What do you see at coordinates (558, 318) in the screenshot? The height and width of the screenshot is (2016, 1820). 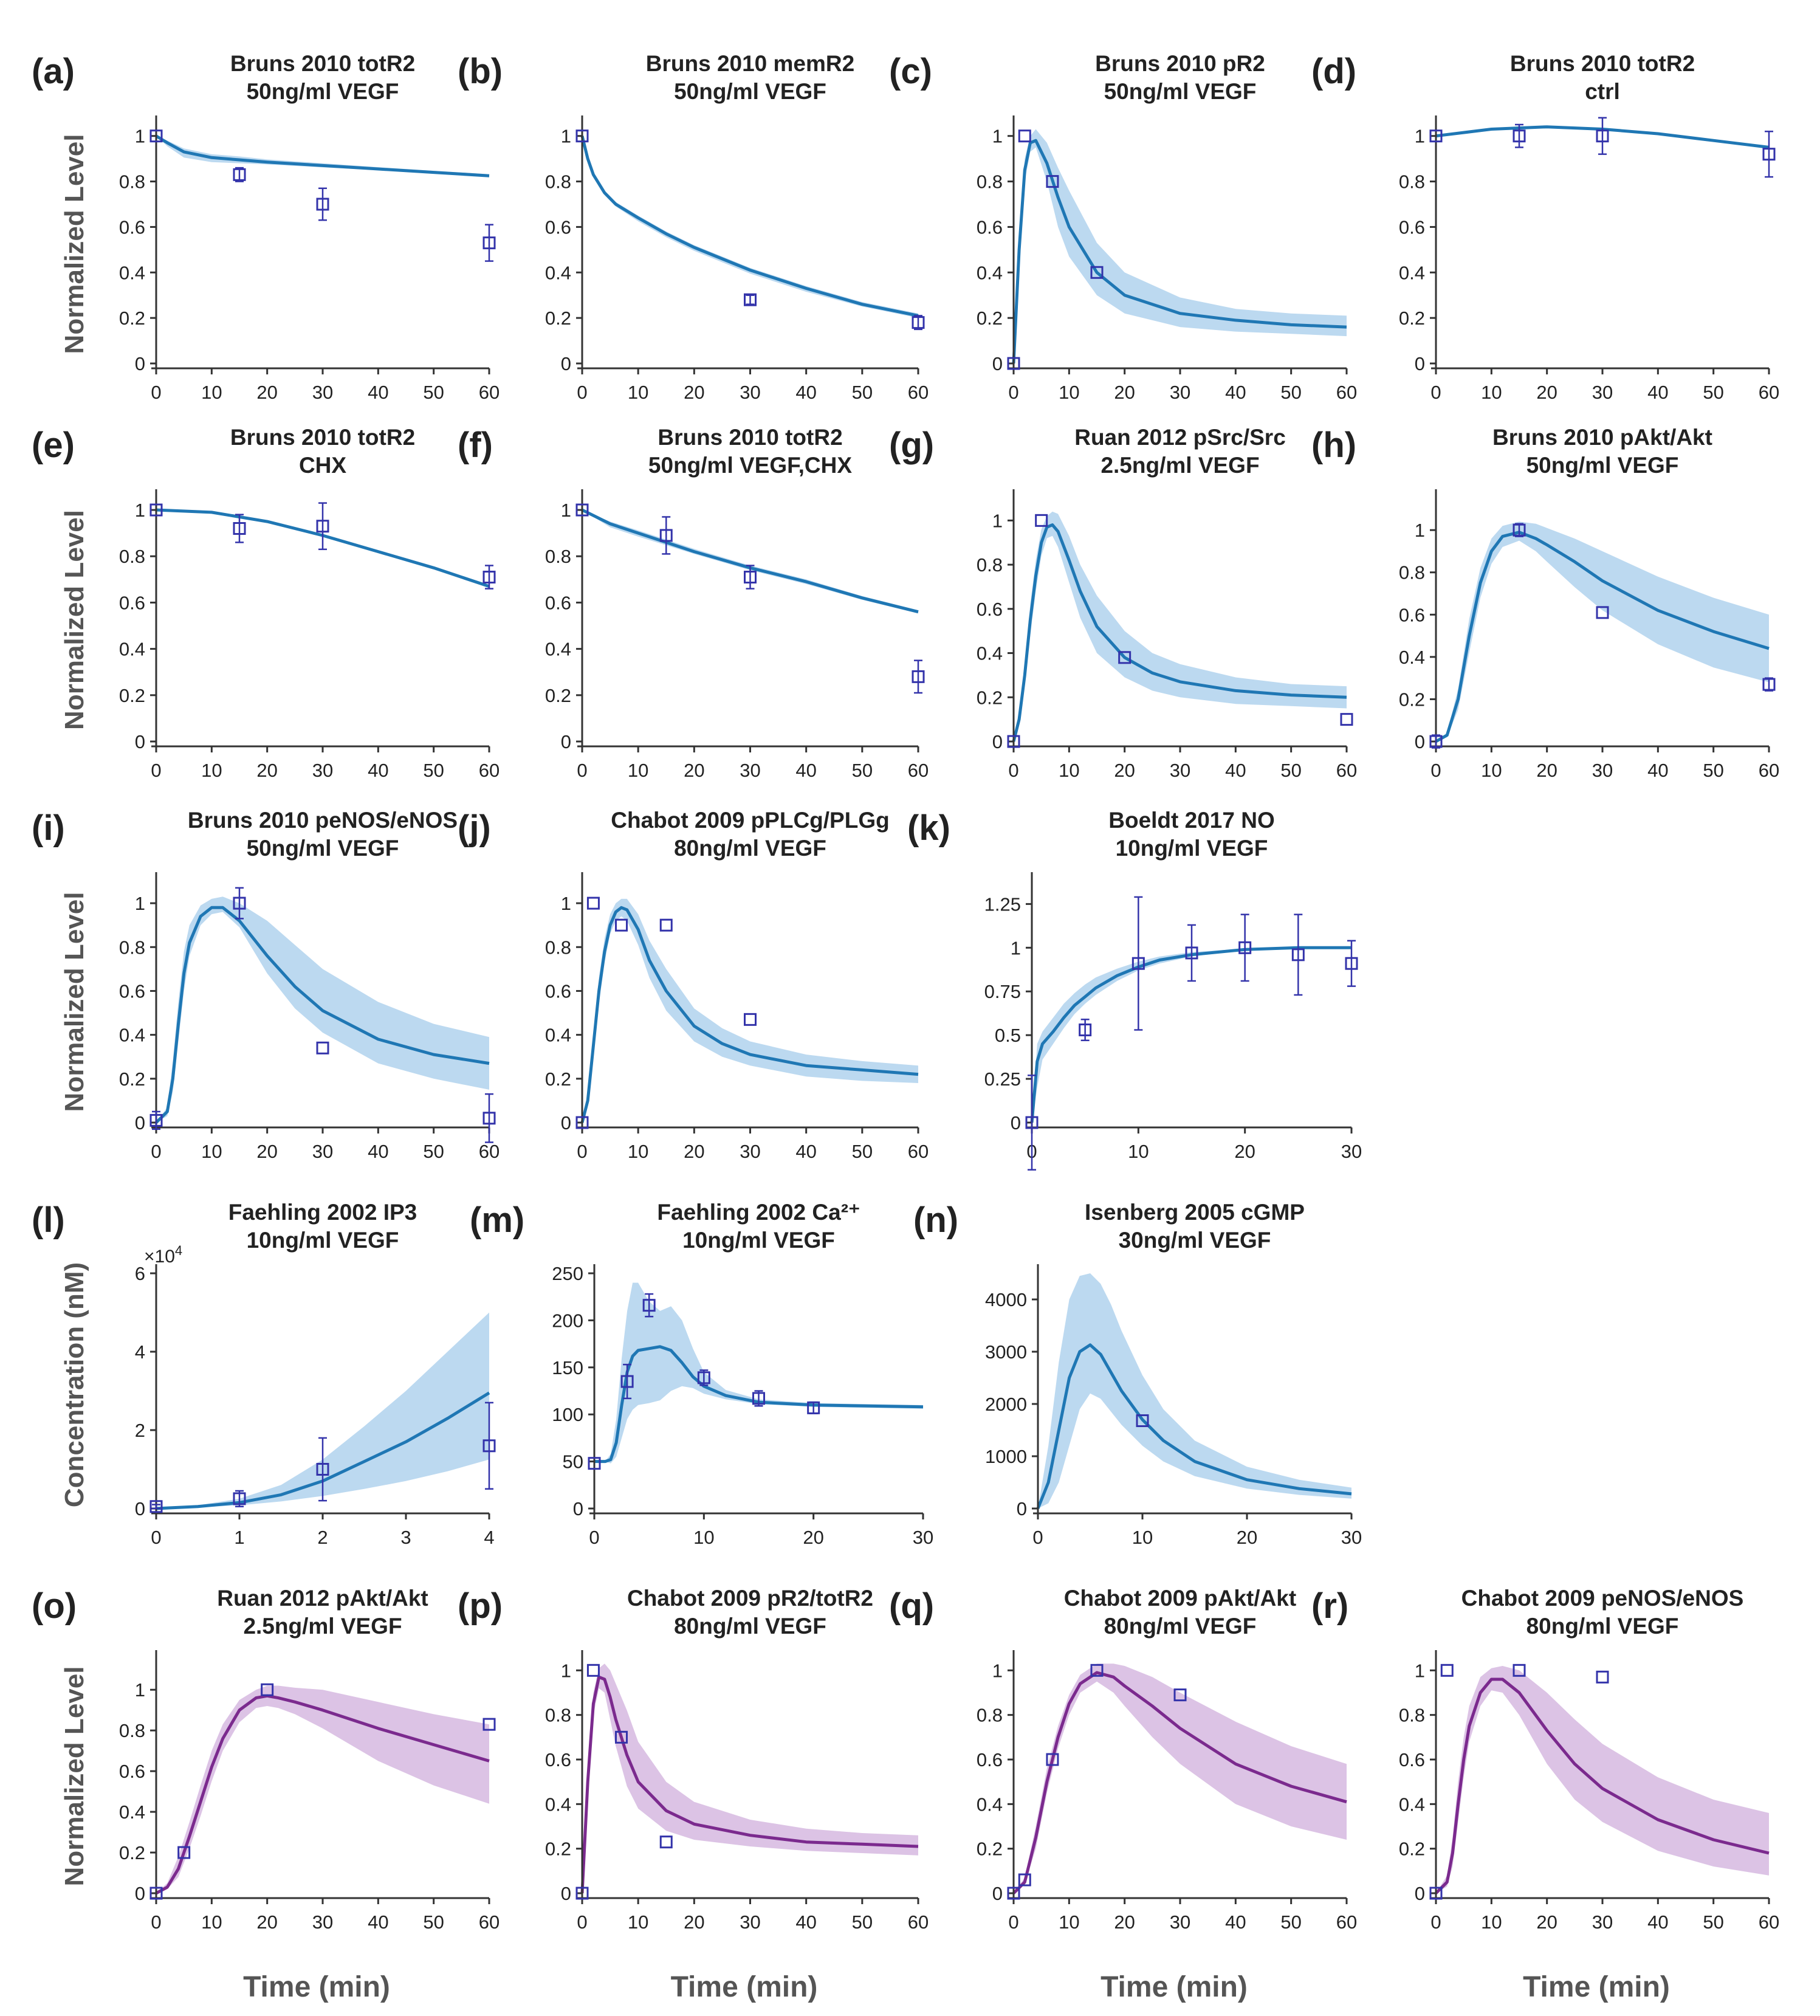 I see `y-tick-label: 0.2` at bounding box center [558, 318].